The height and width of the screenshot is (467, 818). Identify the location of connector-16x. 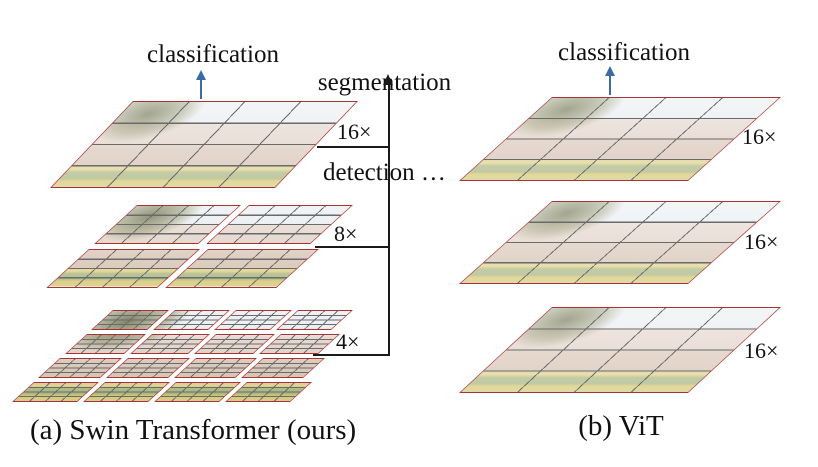
(353, 147).